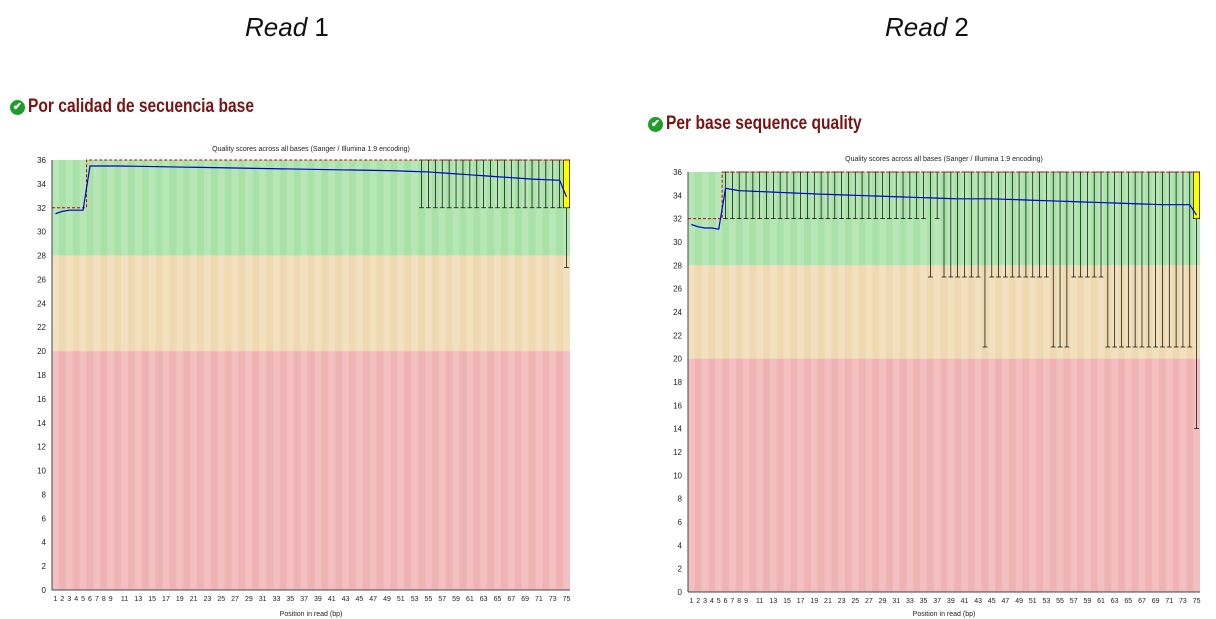 This screenshot has width=1216, height=619. I want to click on y-tick-label: 14, so click(677, 429).